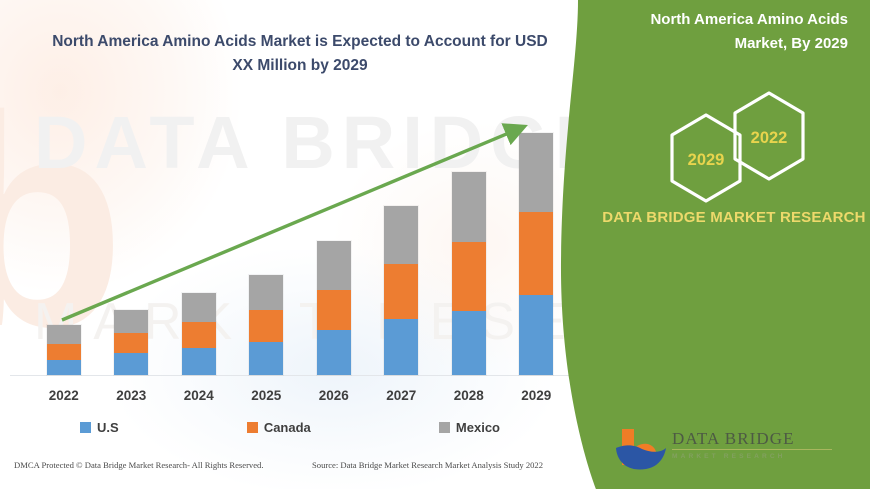 This screenshot has width=870, height=489. What do you see at coordinates (300, 395) in the screenshot?
I see `x-axis-labels: 2022 2023 2024 2025 2026 2027 2028 2029` at bounding box center [300, 395].